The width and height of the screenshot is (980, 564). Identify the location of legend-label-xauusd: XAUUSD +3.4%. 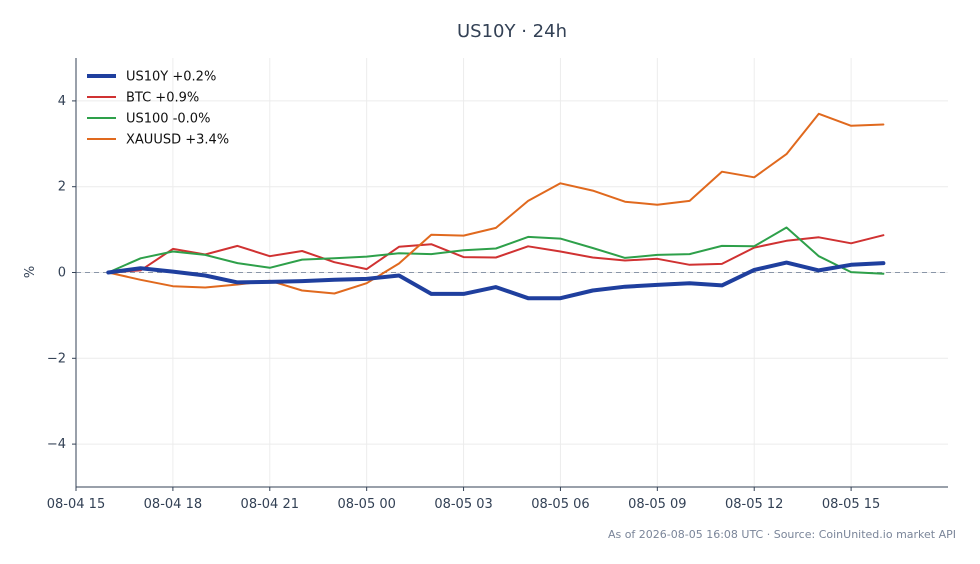
(177, 140).